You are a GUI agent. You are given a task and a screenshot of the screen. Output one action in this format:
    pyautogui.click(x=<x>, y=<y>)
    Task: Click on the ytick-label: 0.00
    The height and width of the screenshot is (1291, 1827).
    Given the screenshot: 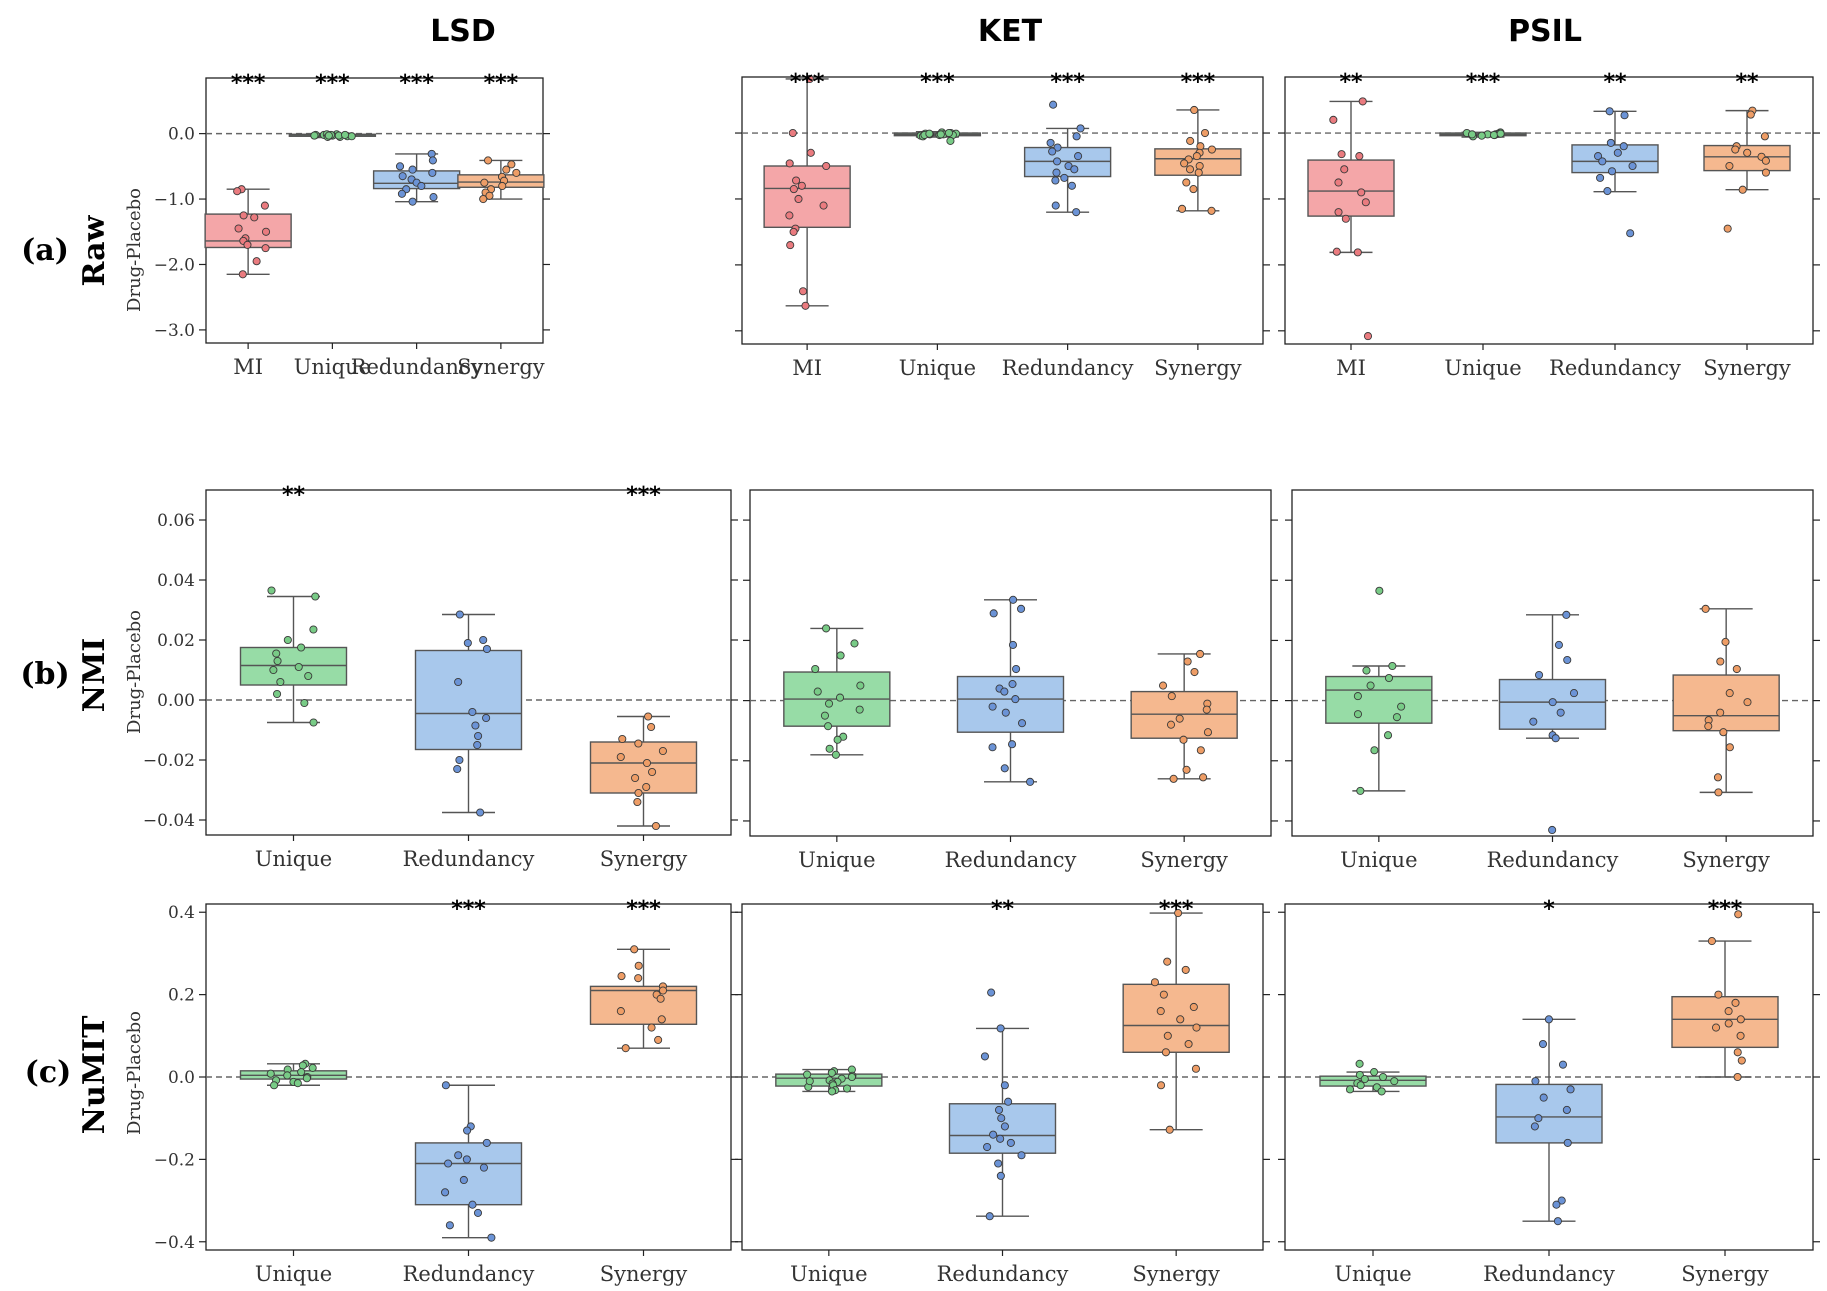 What is the action you would take?
    pyautogui.click(x=176, y=701)
    